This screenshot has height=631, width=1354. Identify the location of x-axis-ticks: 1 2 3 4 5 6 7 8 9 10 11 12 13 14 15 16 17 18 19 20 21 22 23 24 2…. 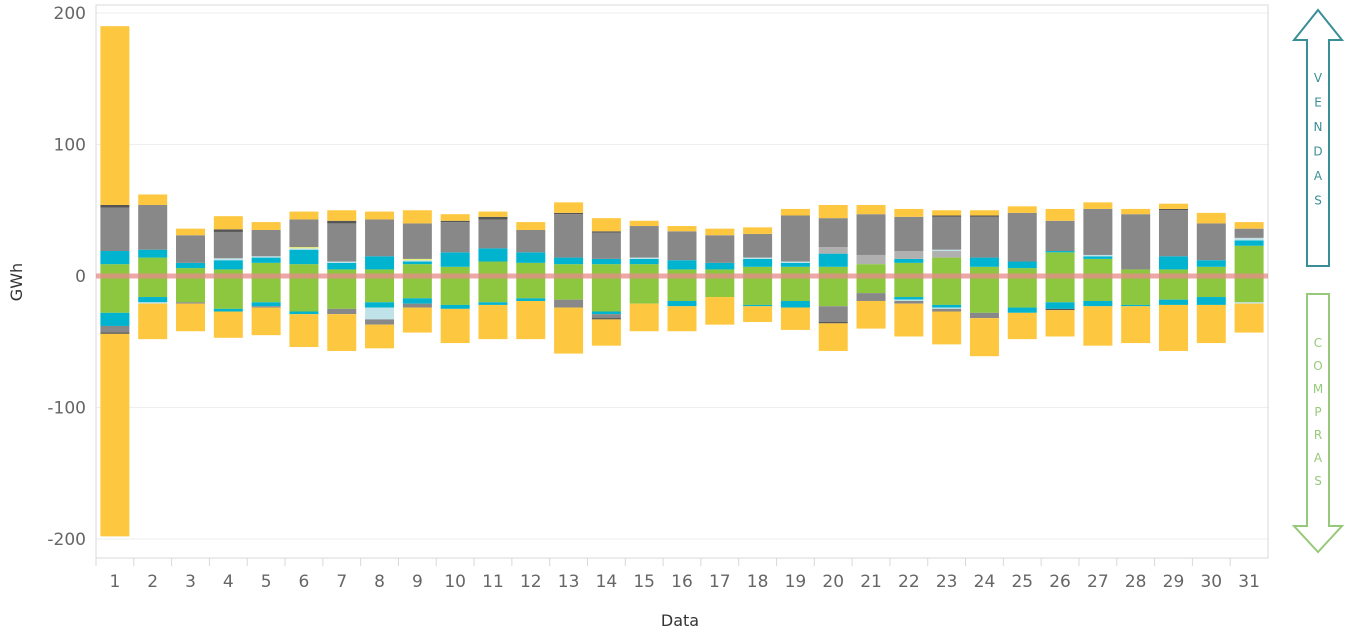
(677, 575).